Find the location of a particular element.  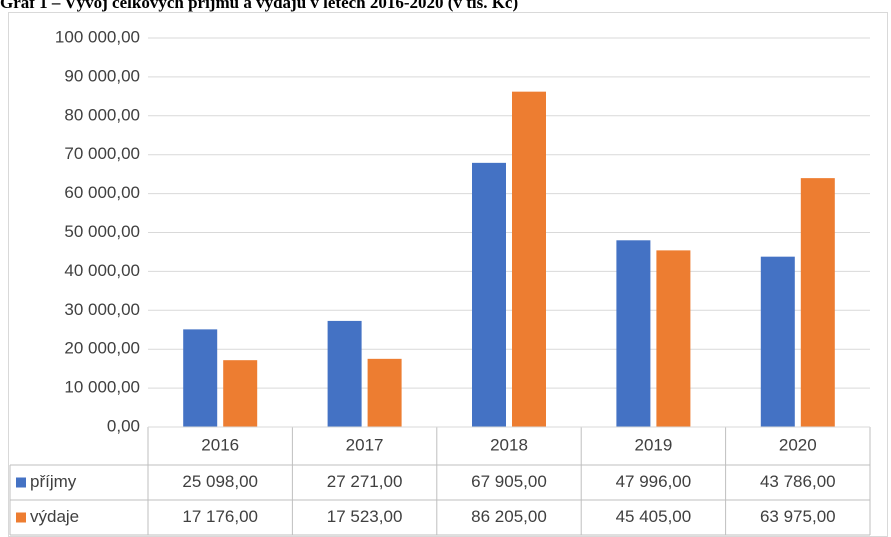

y-tick-label: 90 000,00 is located at coordinates (102, 75).